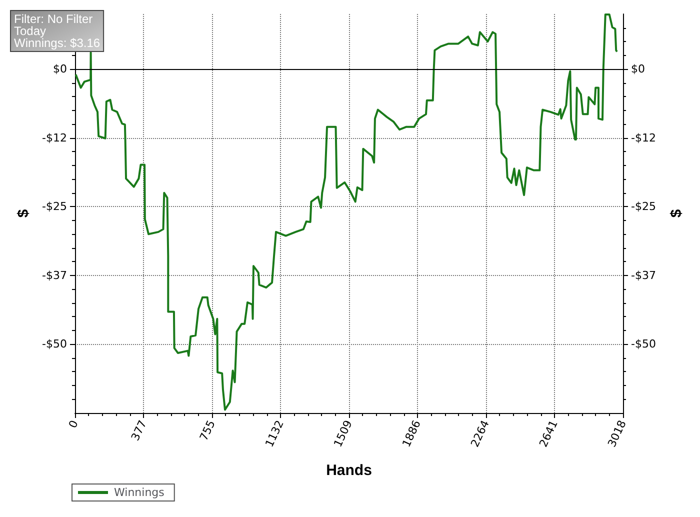  Describe the element at coordinates (349, 470) in the screenshot. I see `x-axis-title: Hands` at that location.